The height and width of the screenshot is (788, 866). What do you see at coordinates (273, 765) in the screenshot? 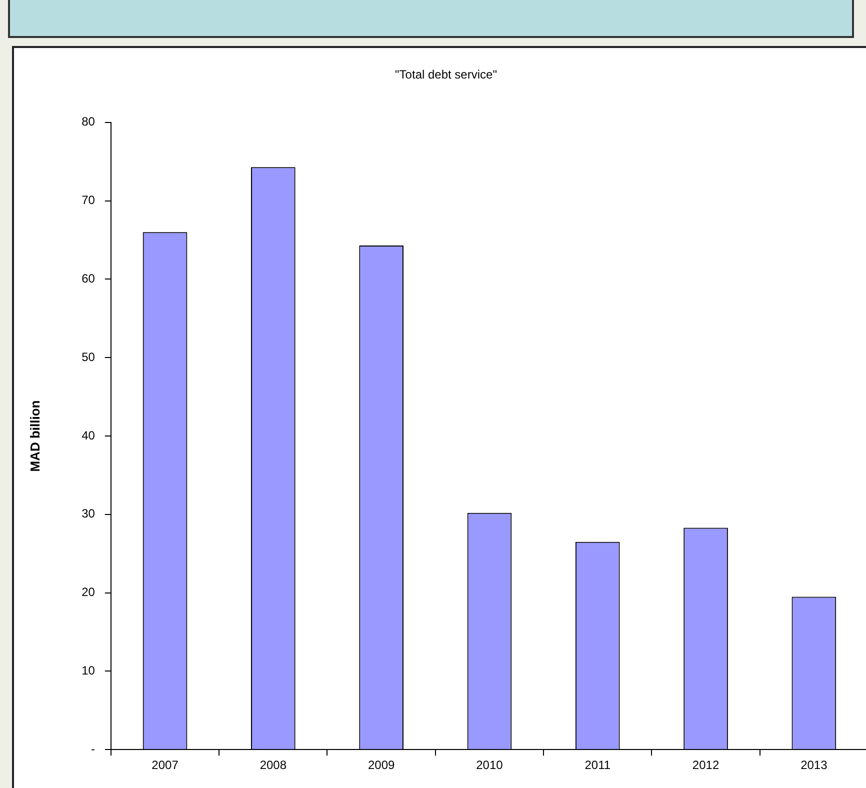
I see `x-tick-label: 2008` at bounding box center [273, 765].